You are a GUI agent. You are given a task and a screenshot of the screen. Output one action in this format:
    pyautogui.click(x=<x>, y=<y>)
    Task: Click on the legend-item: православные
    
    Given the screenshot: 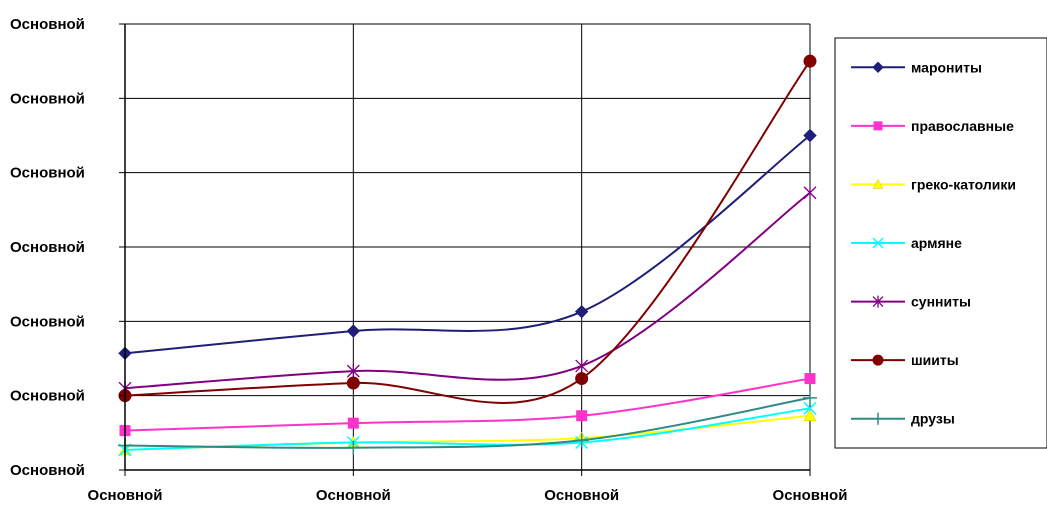 What is the action you would take?
    pyautogui.click(x=932, y=126)
    